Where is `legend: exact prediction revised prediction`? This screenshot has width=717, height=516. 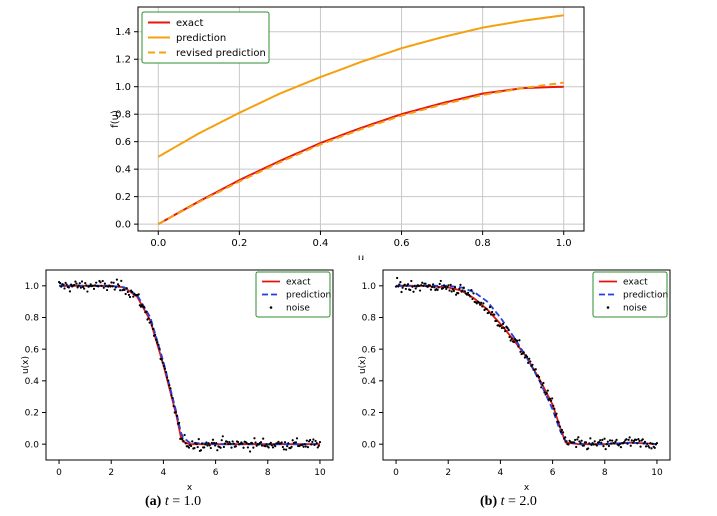
legend: exact prediction revised prediction is located at coordinates (205, 37).